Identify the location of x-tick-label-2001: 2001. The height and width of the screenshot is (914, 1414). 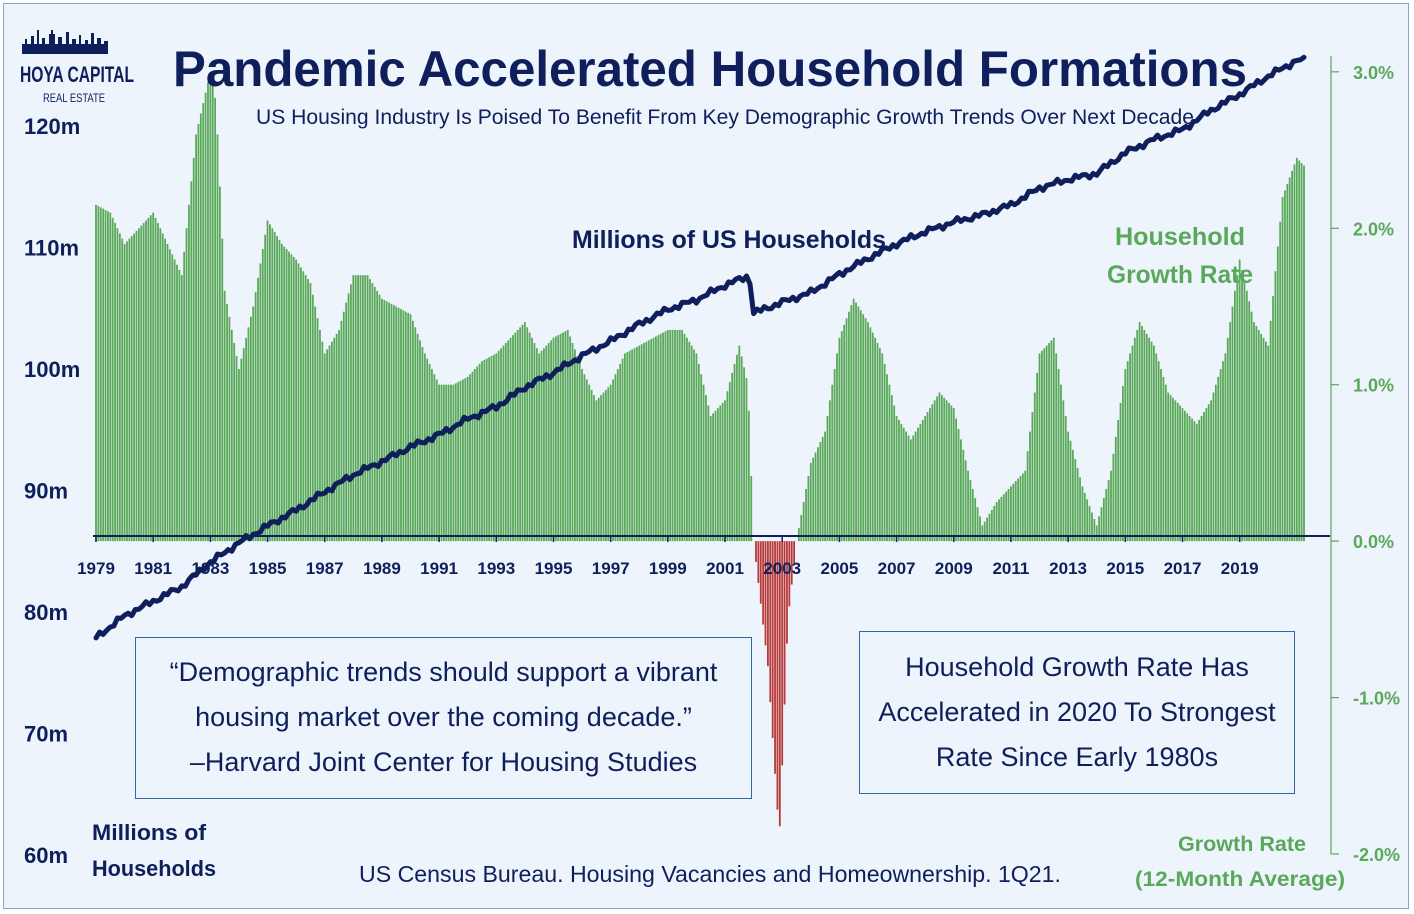
(725, 568).